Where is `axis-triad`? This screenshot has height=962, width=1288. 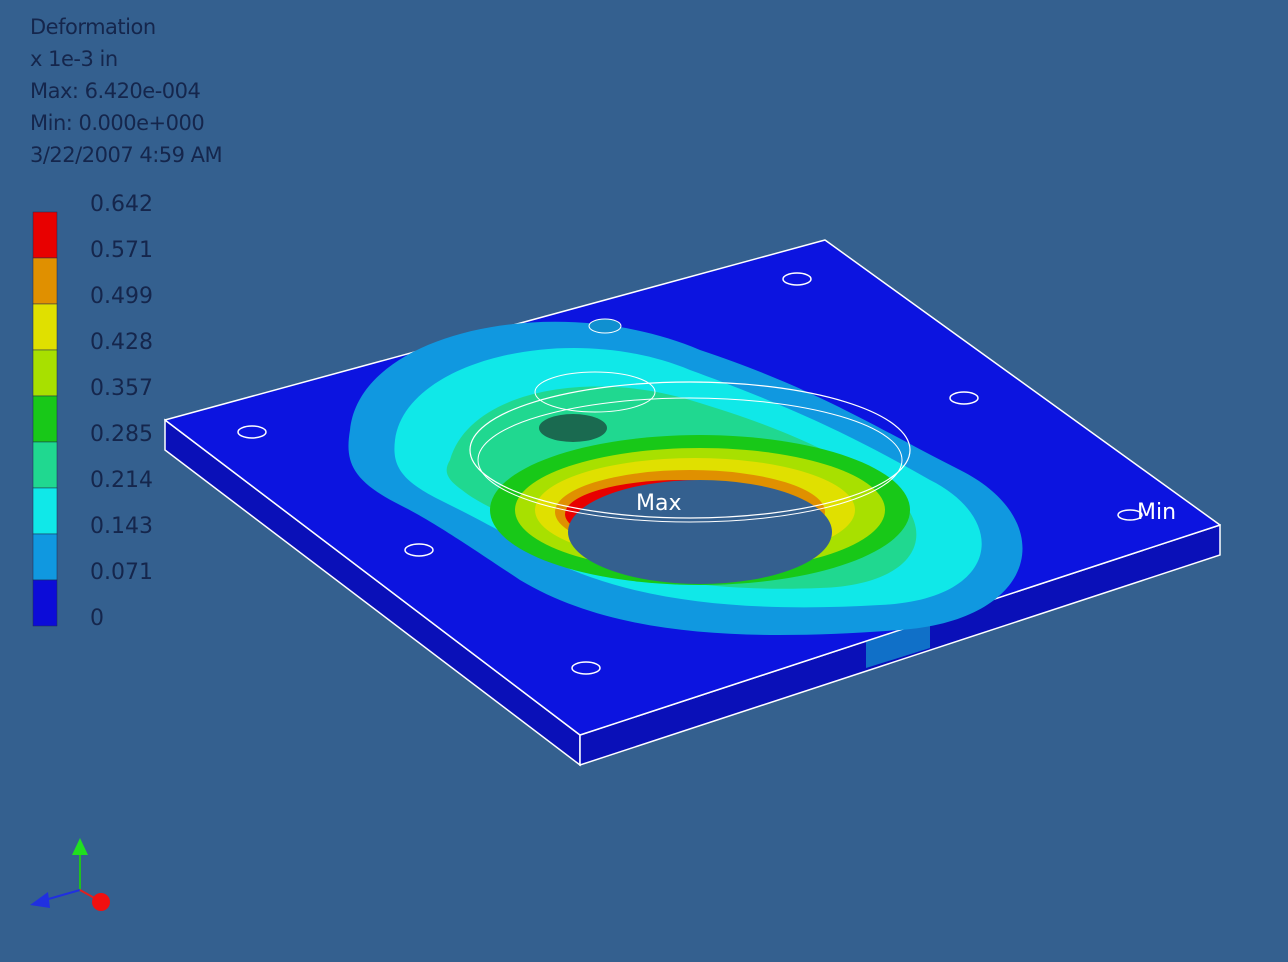 axis-triad is located at coordinates (70, 874).